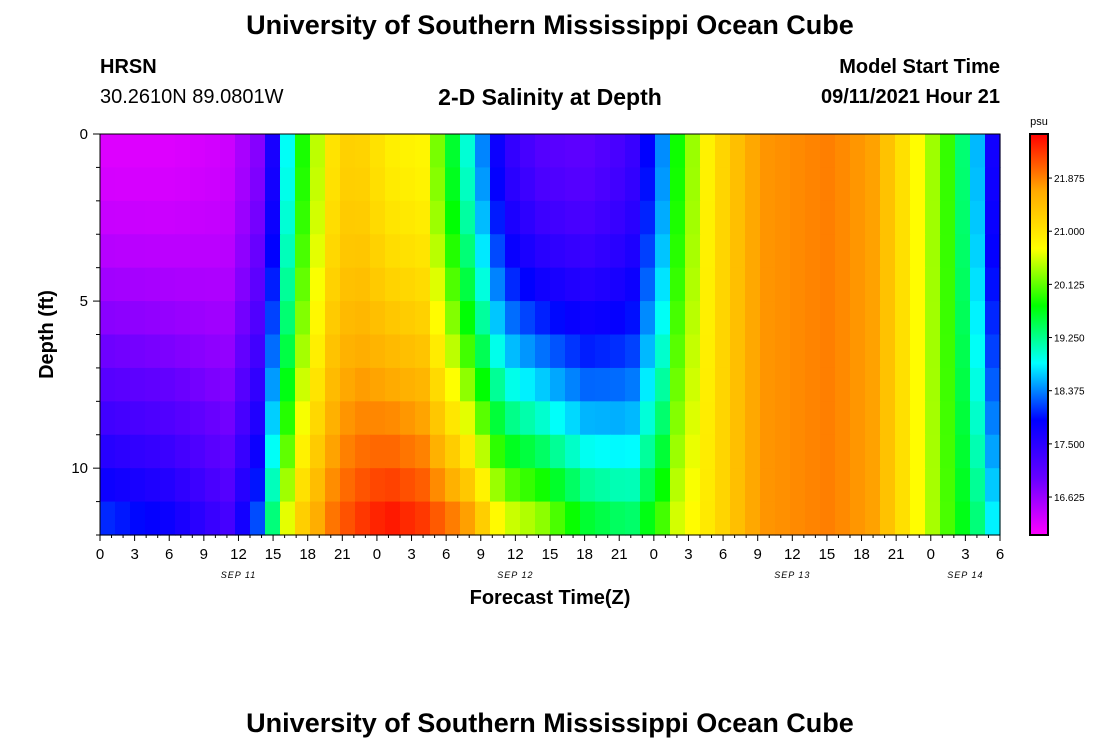 Image resolution: width=1100 pixels, height=750 pixels. I want to click on y-tick-label: 5, so click(84, 301).